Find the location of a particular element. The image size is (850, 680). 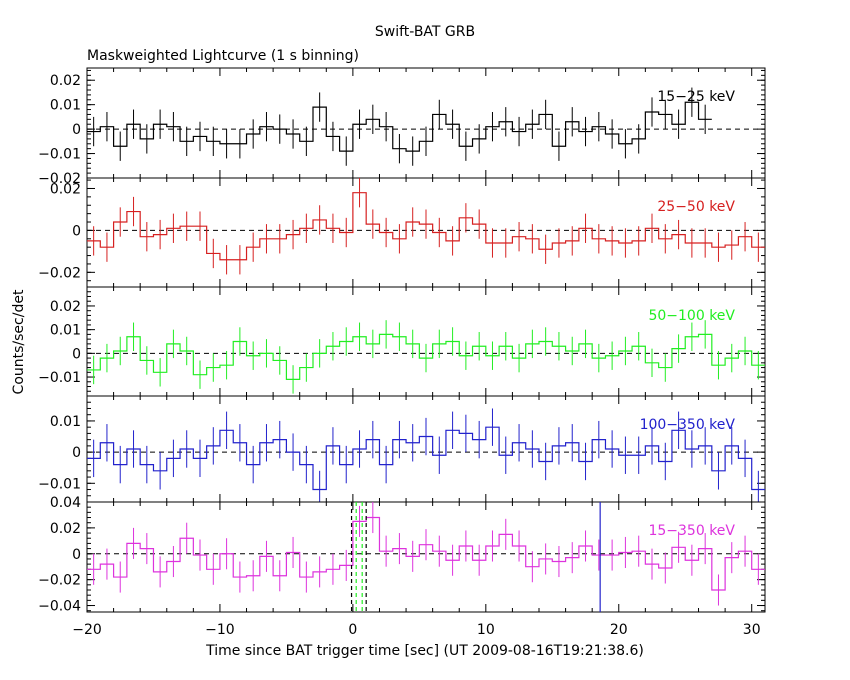

band-label: 15−350 keV is located at coordinates (691, 531).